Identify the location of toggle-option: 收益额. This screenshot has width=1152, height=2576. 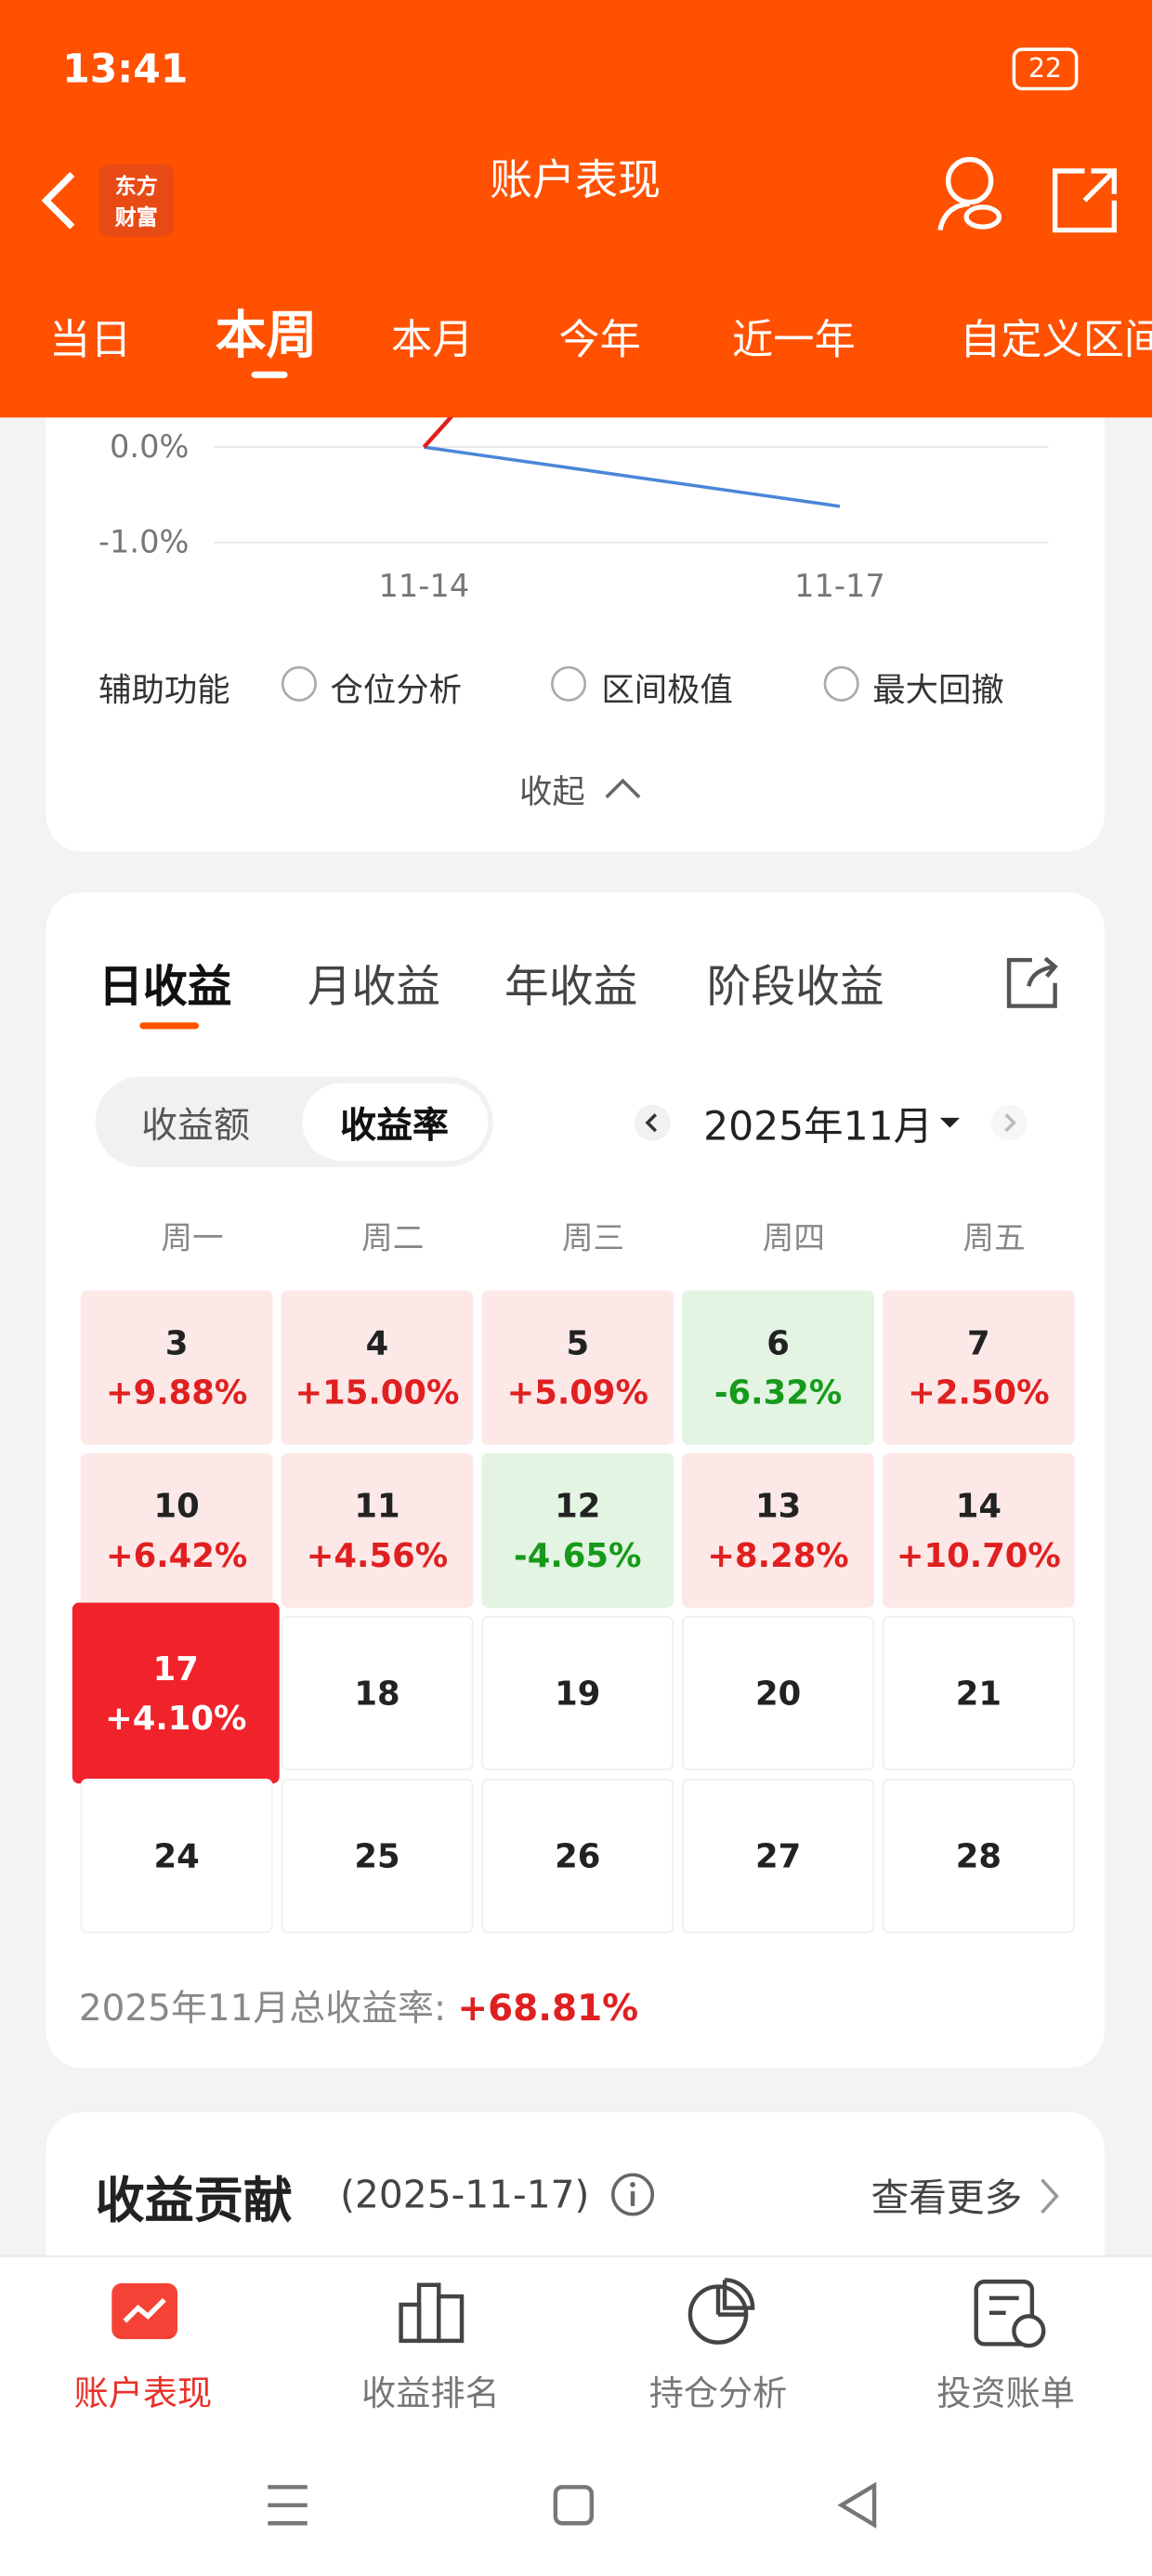
(195, 1127).